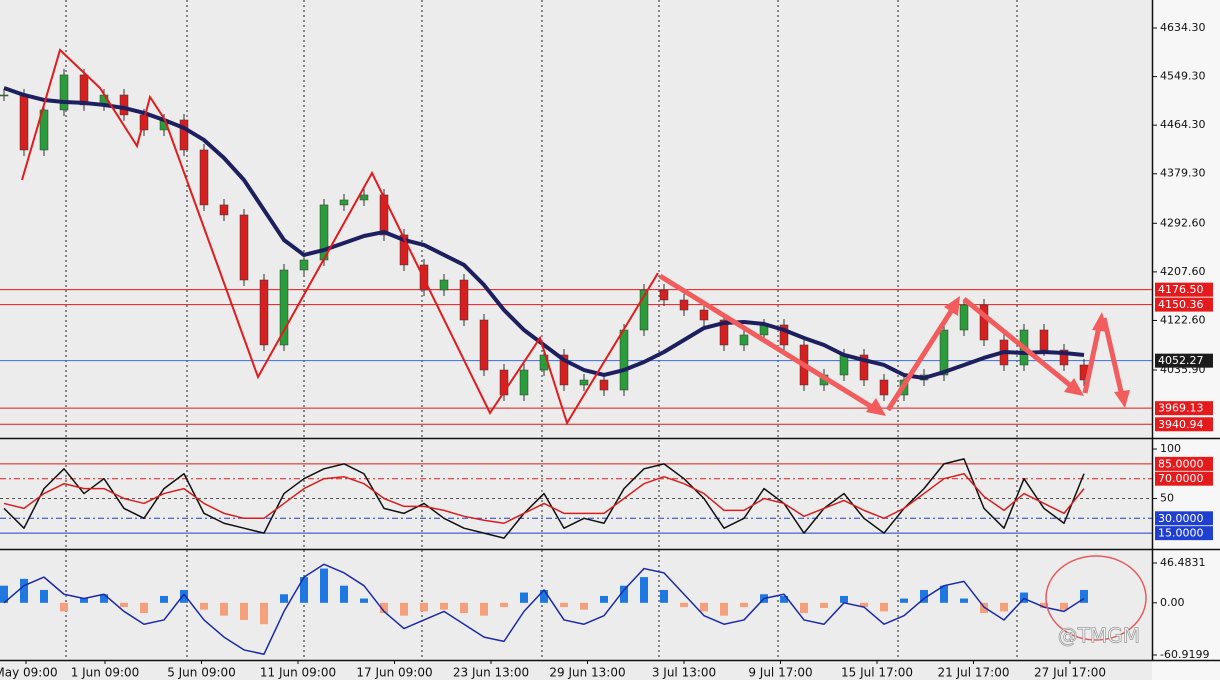 Image resolution: width=1220 pixels, height=680 pixels. What do you see at coordinates (544, 498) in the screenshot?
I see `series-line` at bounding box center [544, 498].